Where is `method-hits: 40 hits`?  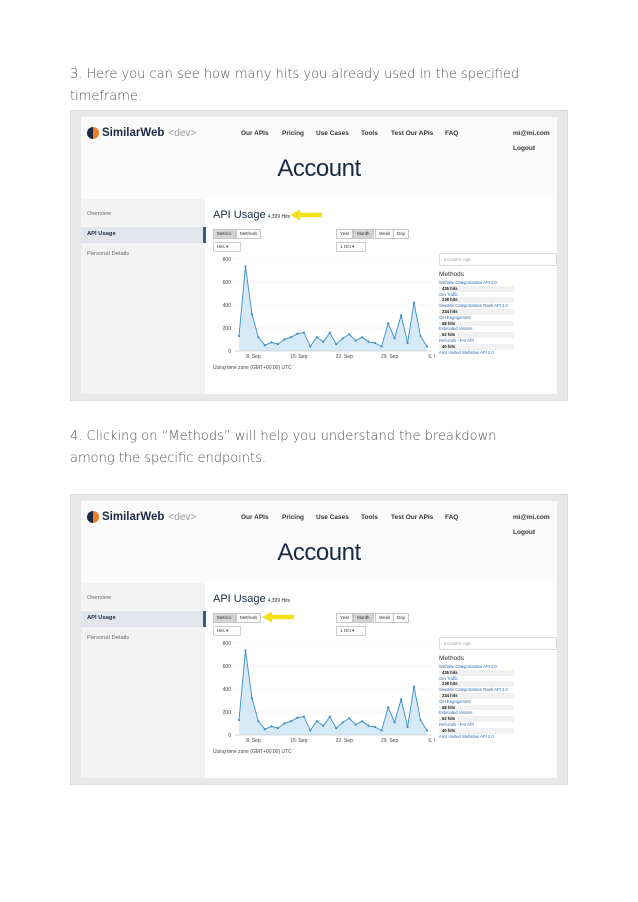 method-hits: 40 hits is located at coordinates (476, 346).